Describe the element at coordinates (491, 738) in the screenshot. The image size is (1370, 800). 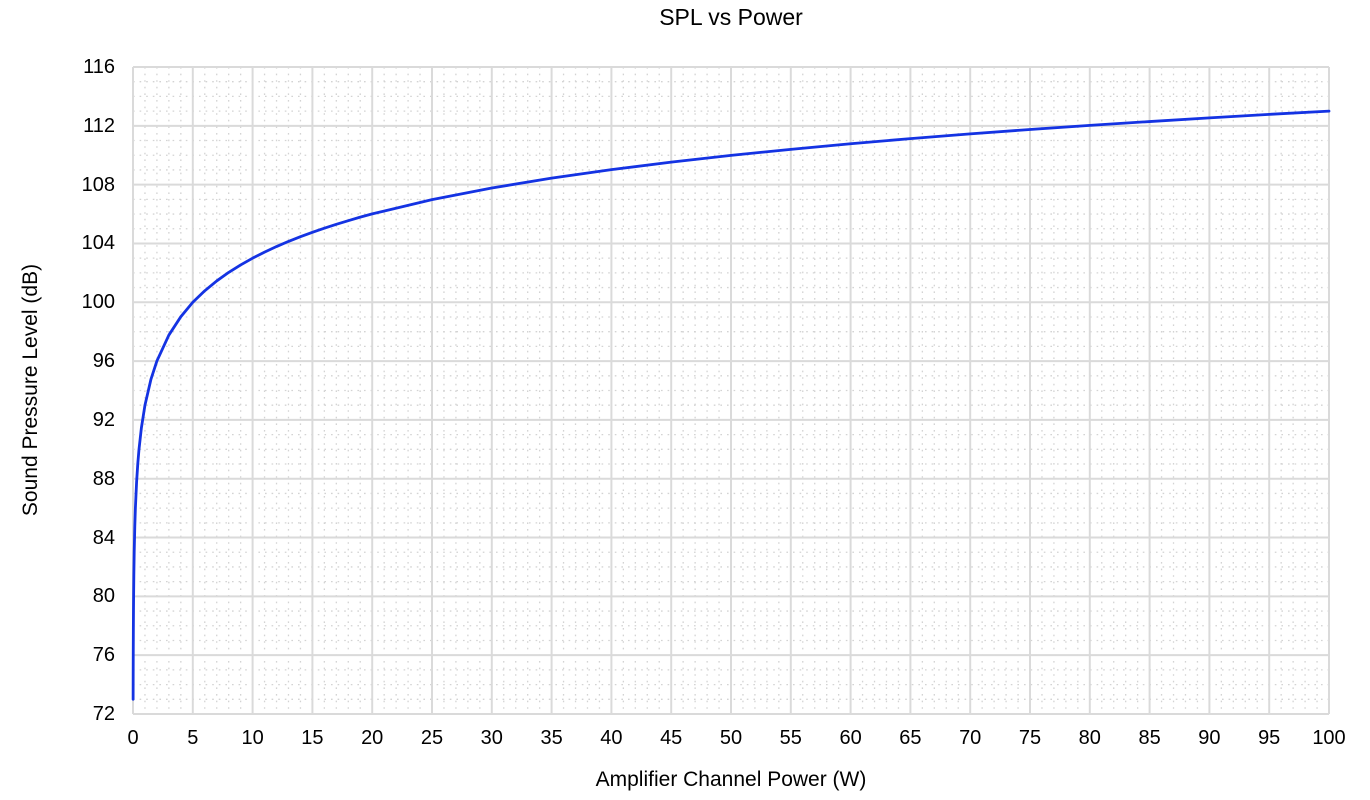
I see `x-tick-label: 30` at that location.